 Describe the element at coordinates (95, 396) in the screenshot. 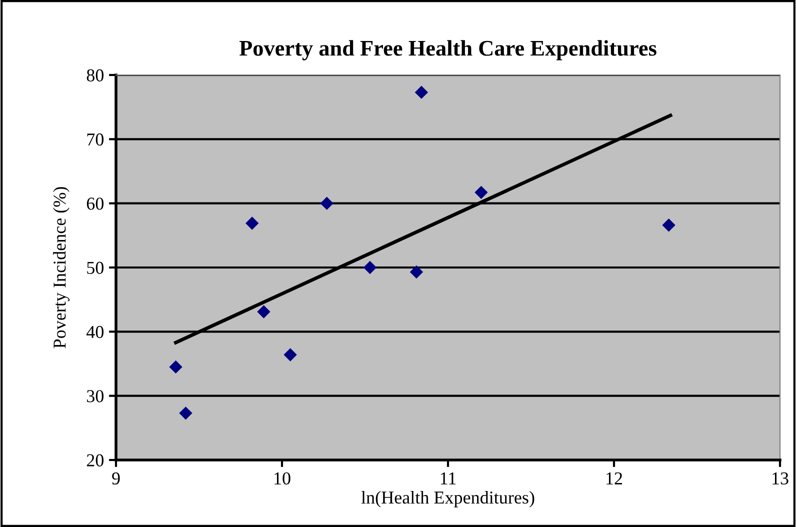

I see `y-tick-label: 30` at that location.